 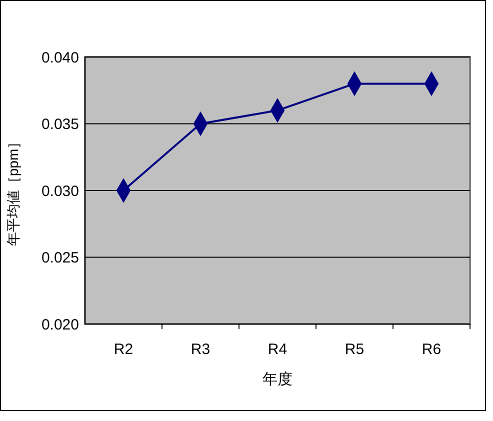 What do you see at coordinates (124, 349) in the screenshot?
I see `x-tick-label: R2` at bounding box center [124, 349].